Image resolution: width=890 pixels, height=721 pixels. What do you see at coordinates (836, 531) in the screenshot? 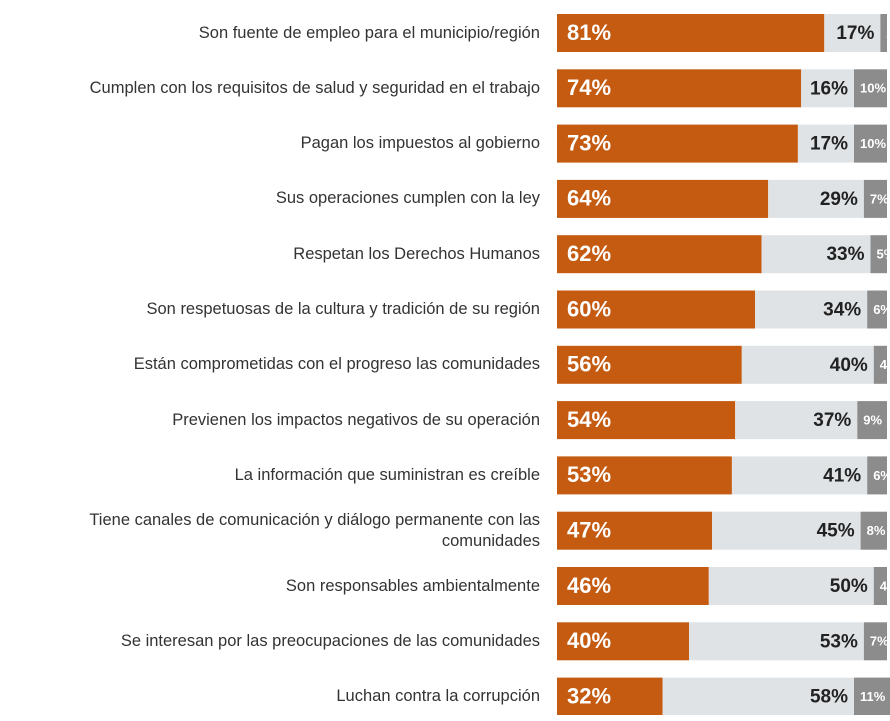
I see `value-label: 45%` at bounding box center [836, 531].